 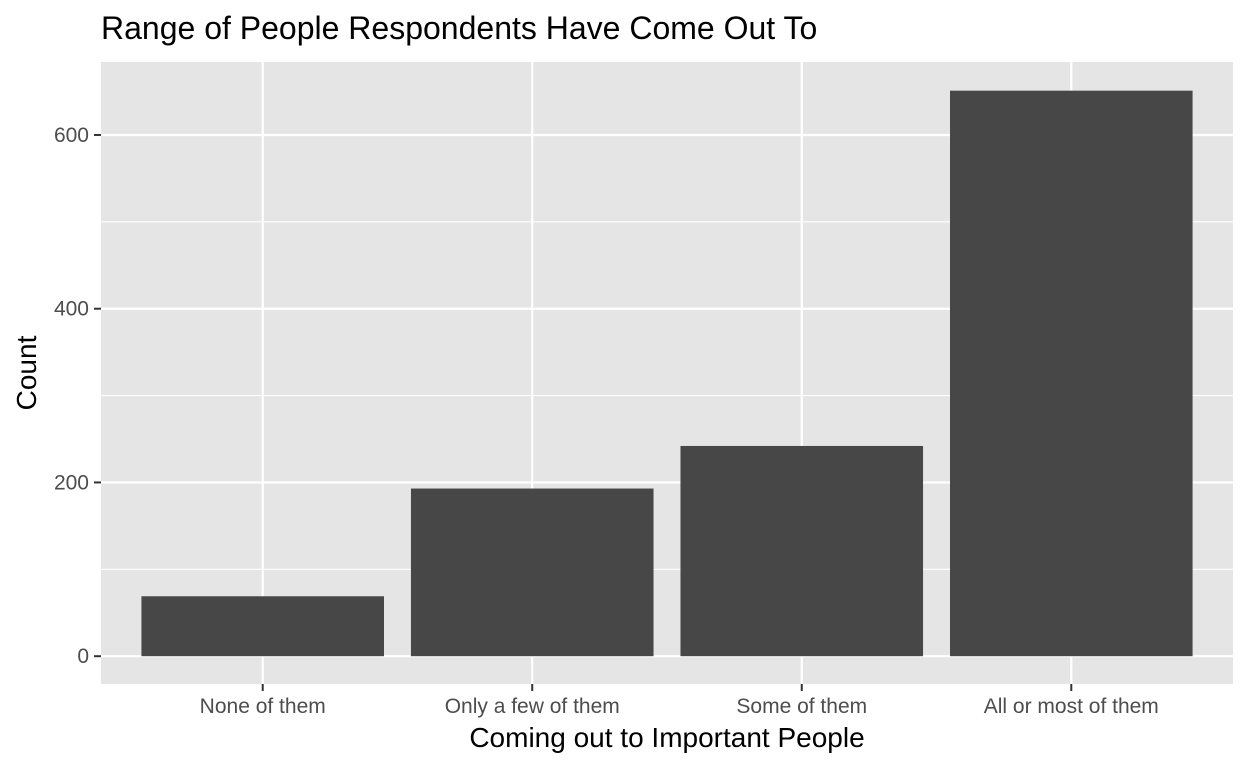 I want to click on y-tick-label: 400, so click(x=71, y=309).